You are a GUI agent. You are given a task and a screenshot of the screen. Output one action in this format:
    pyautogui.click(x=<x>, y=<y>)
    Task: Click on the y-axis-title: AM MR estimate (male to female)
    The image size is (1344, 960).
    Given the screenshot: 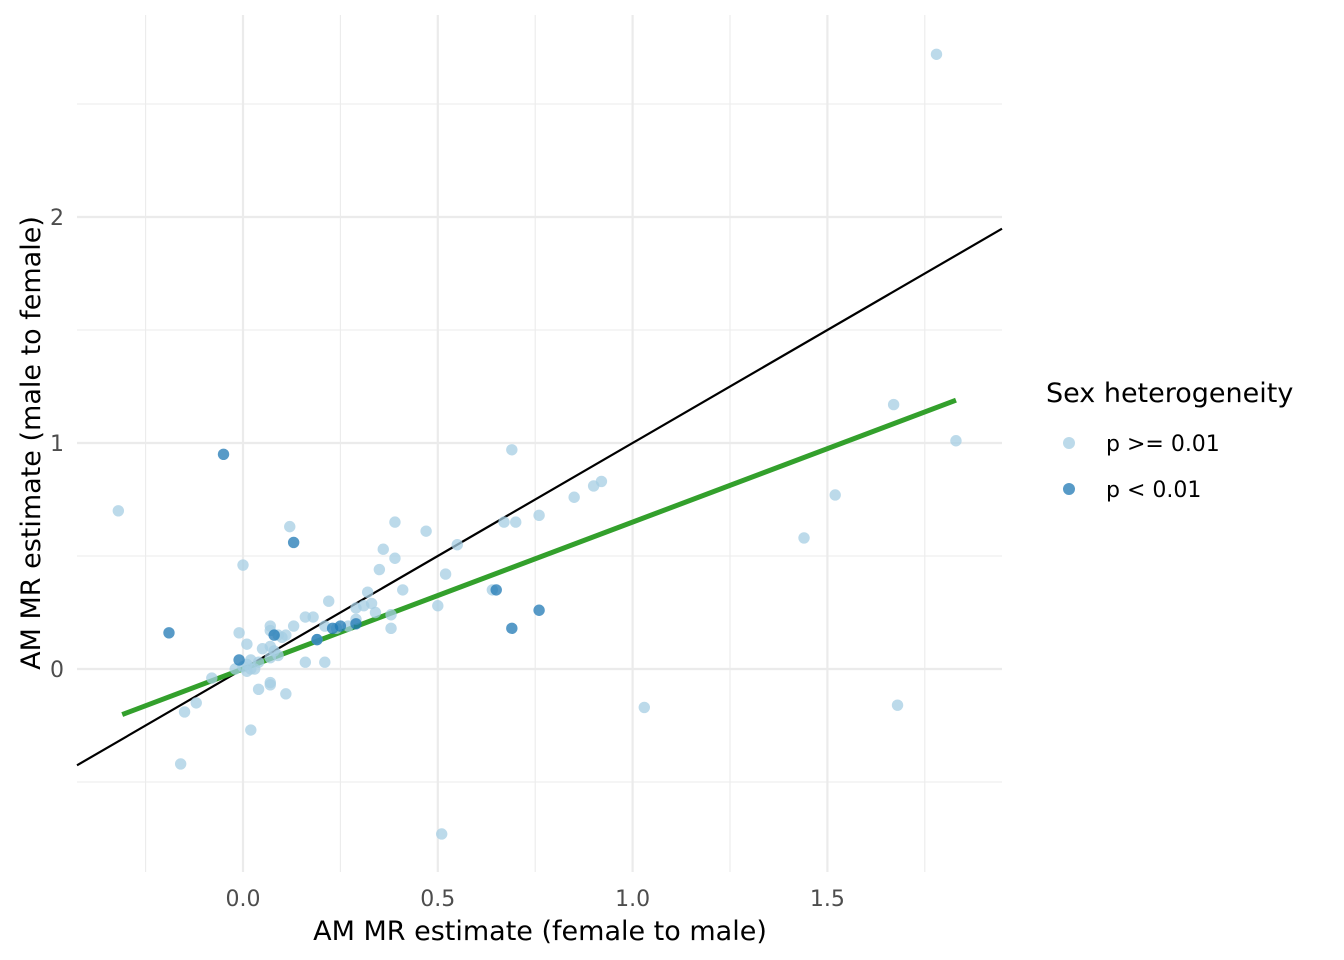 What is the action you would take?
    pyautogui.click(x=31, y=443)
    